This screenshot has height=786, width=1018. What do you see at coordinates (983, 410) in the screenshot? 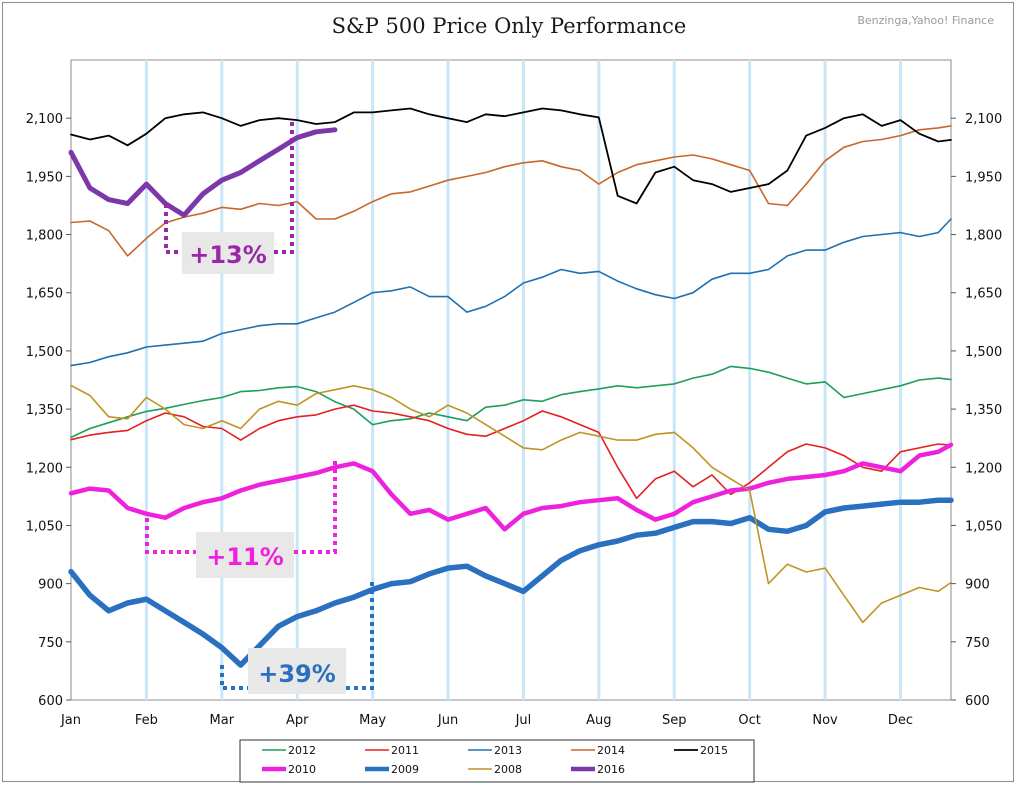
I see `y-tick-label-right: 1,350` at bounding box center [983, 410].